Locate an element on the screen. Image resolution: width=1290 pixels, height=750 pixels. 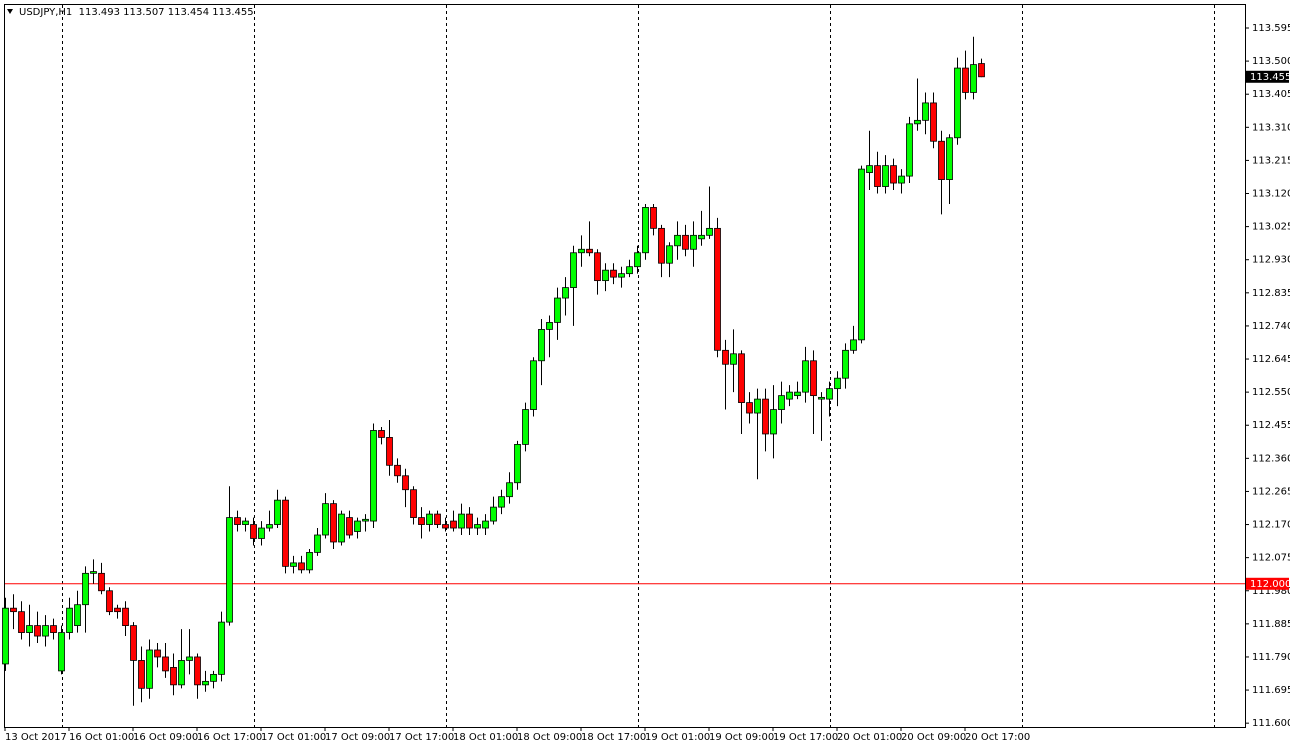
level-label-box is located at coordinates (1267, 583).